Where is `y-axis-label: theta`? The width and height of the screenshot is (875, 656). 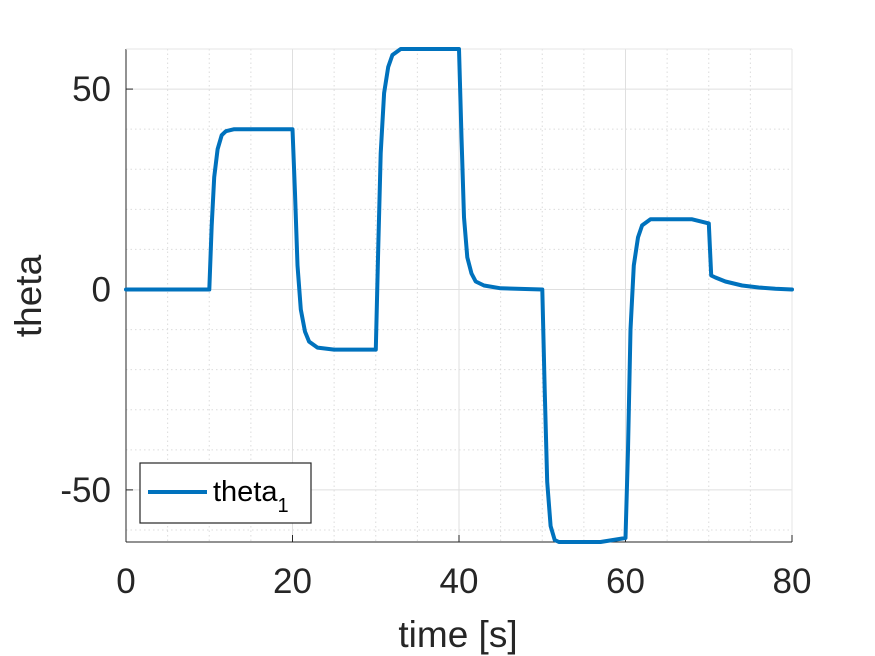
y-axis-label: theta is located at coordinates (28, 295).